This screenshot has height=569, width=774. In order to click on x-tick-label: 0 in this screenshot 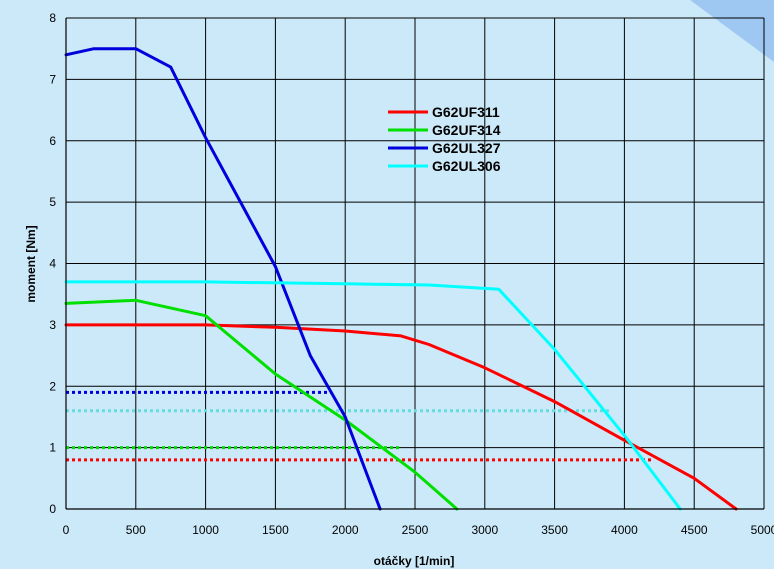, I will do `click(66, 530)`.